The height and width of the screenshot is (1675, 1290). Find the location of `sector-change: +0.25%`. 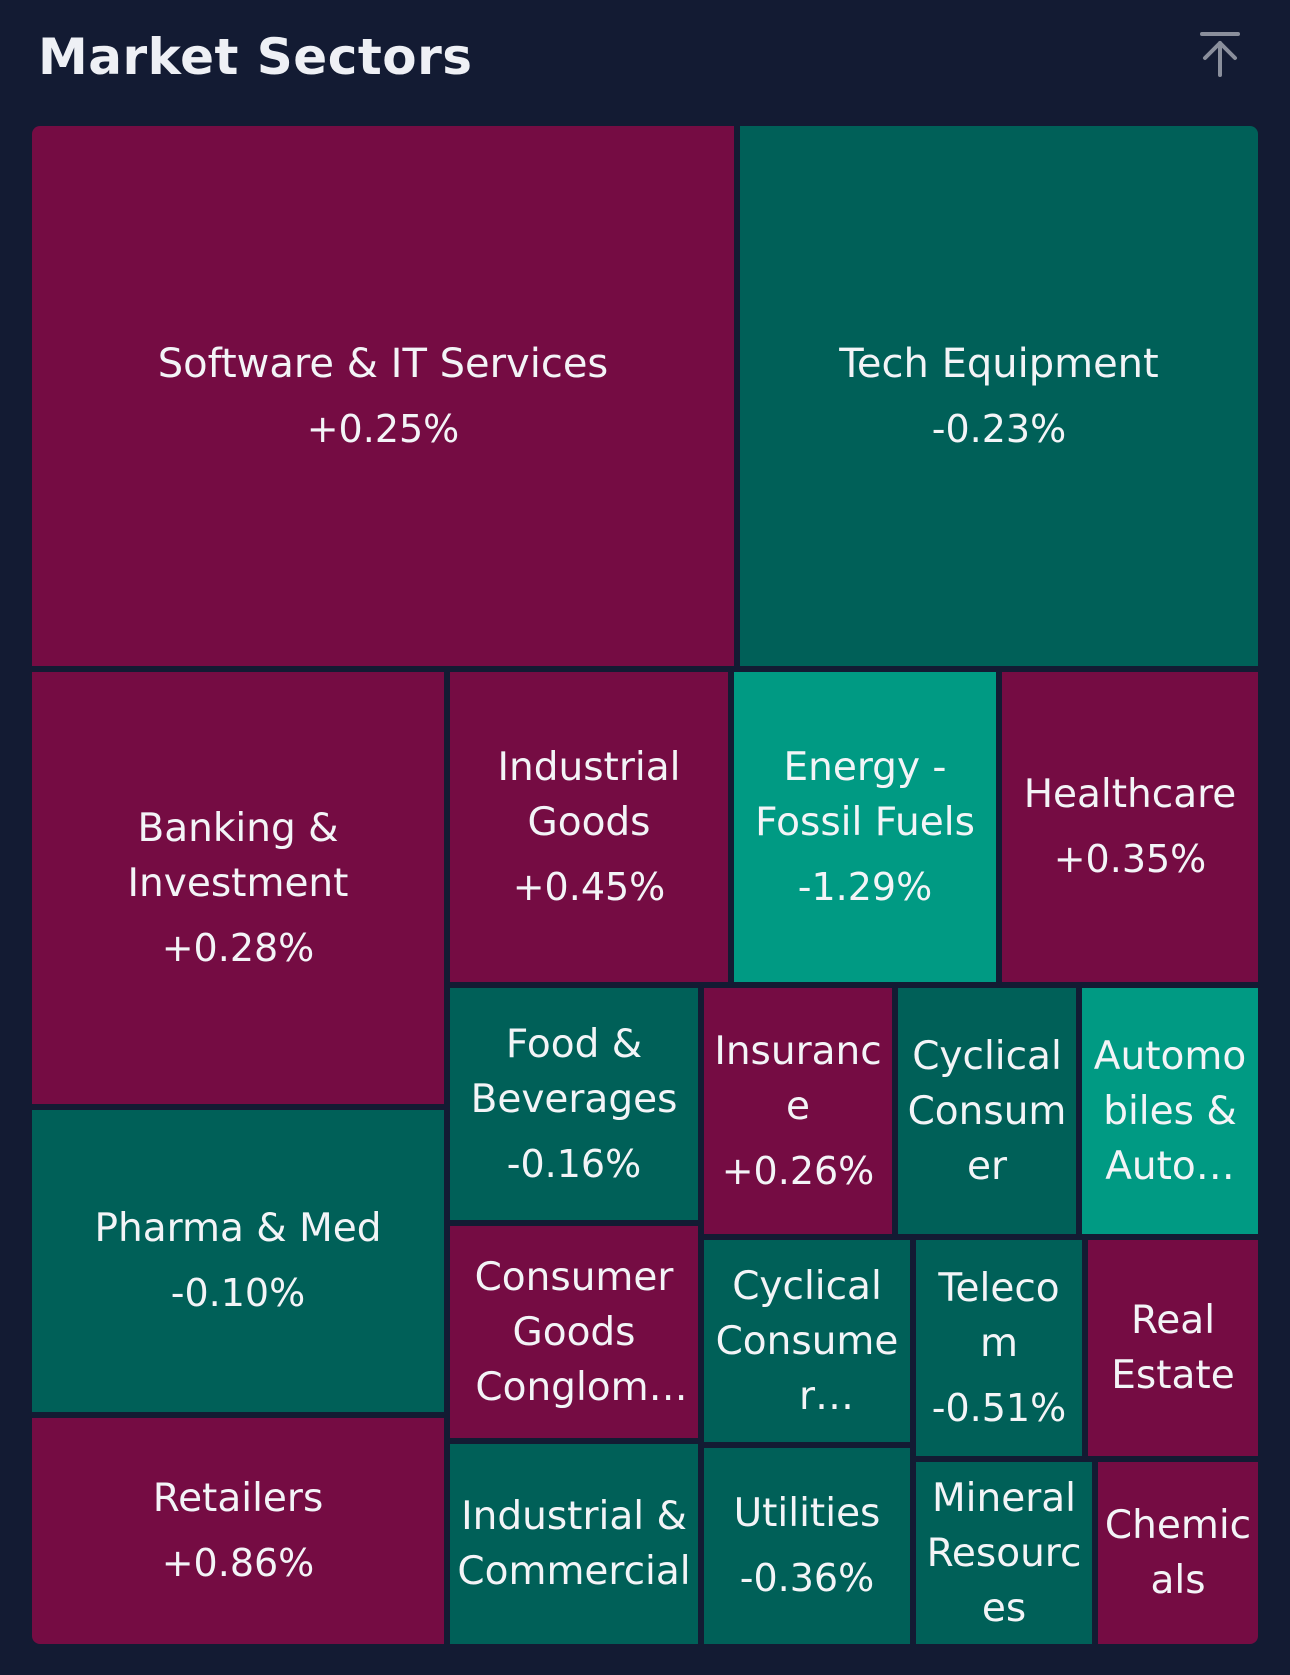

sector-change: +0.25% is located at coordinates (383, 428).